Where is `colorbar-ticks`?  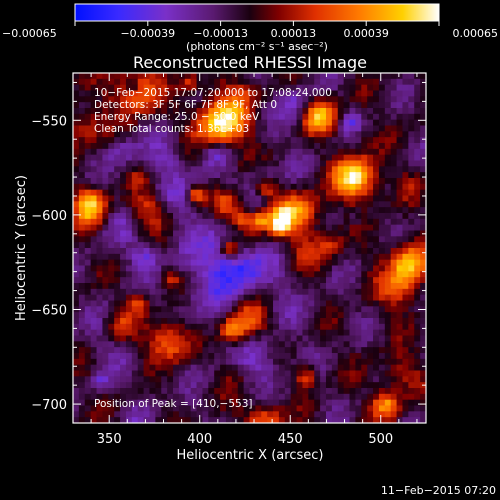
colorbar-ticks is located at coordinates (257, 23).